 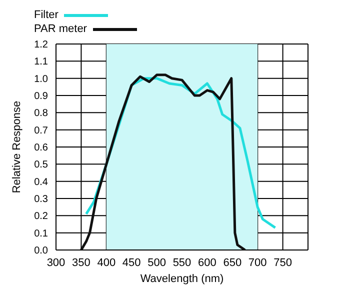 What do you see at coordinates (46, 15) in the screenshot?
I see `legend-label: Filter` at bounding box center [46, 15].